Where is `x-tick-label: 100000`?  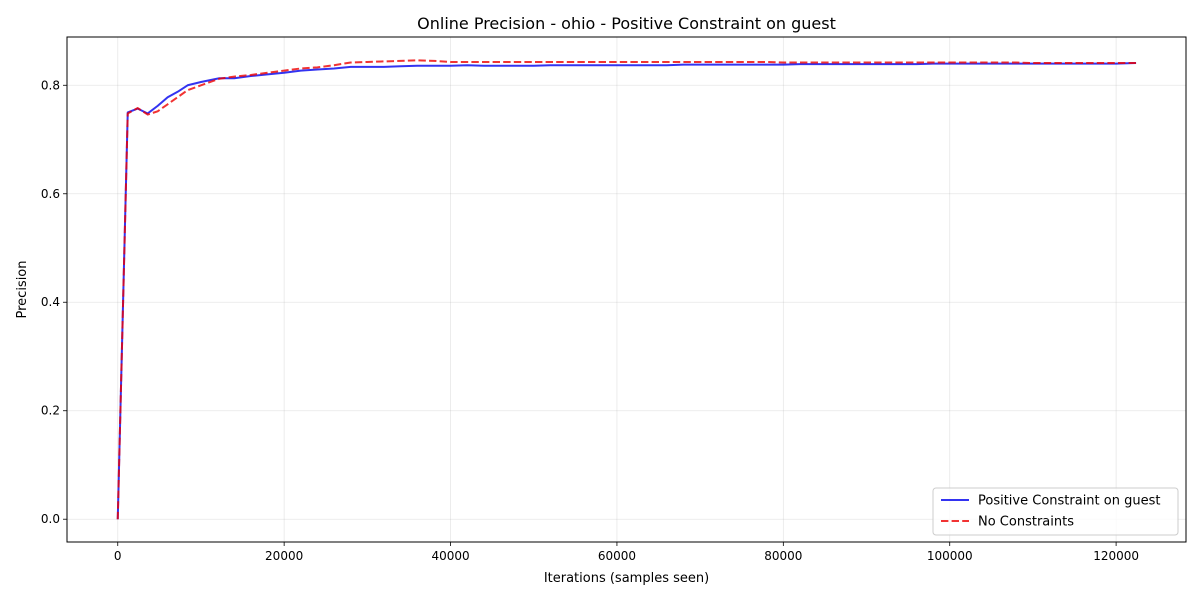 x-tick-label: 100000 is located at coordinates (950, 556).